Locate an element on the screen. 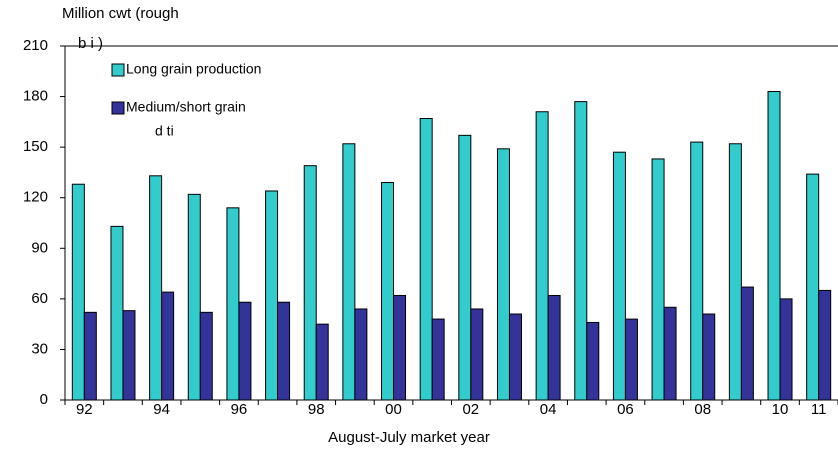 Image resolution: width=838 pixels, height=453 pixels. x-axis-title: August-July market year is located at coordinates (409, 437).